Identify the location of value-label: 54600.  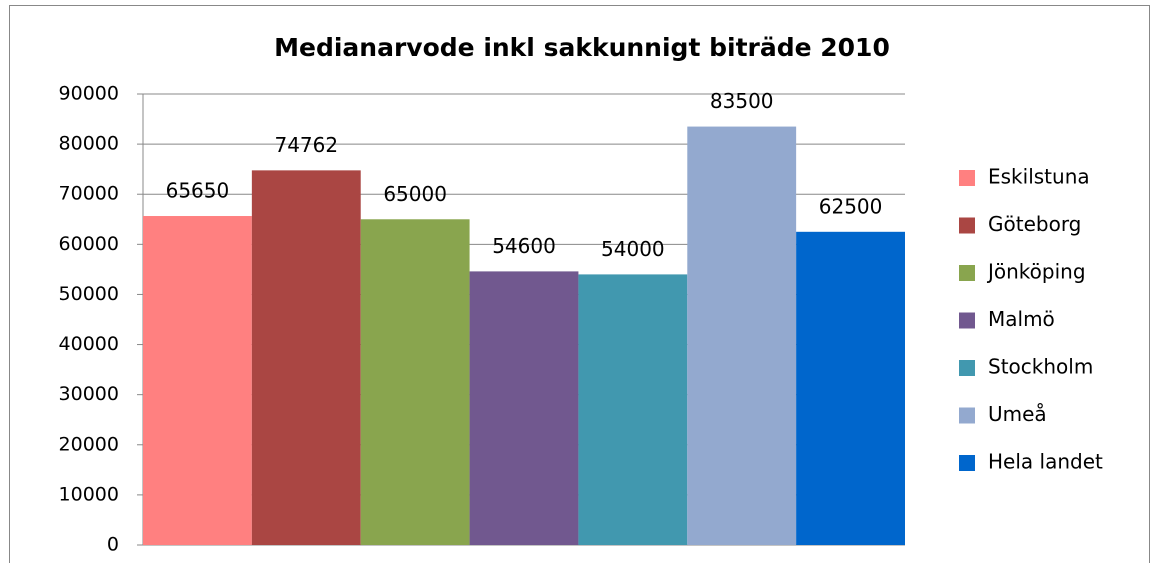
(524, 246).